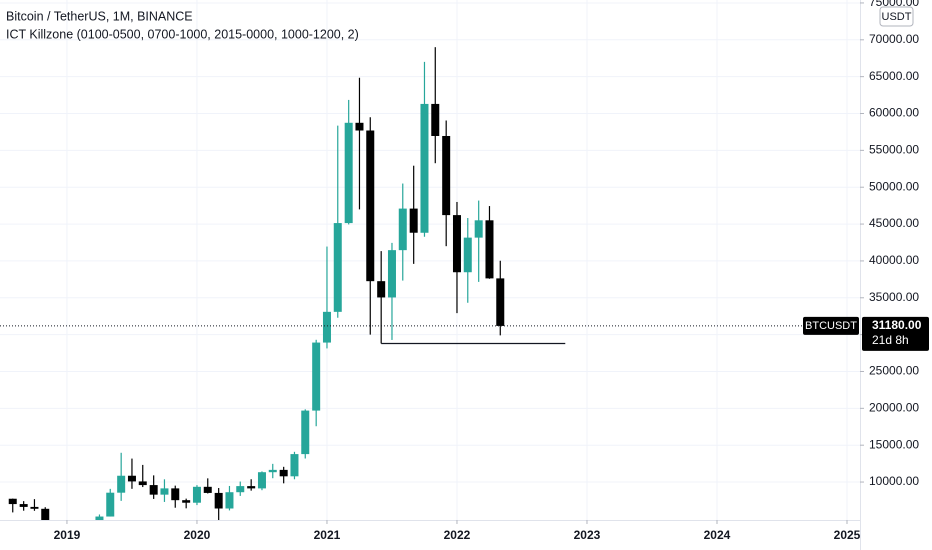  I want to click on price-label-bg, so click(895, 333).